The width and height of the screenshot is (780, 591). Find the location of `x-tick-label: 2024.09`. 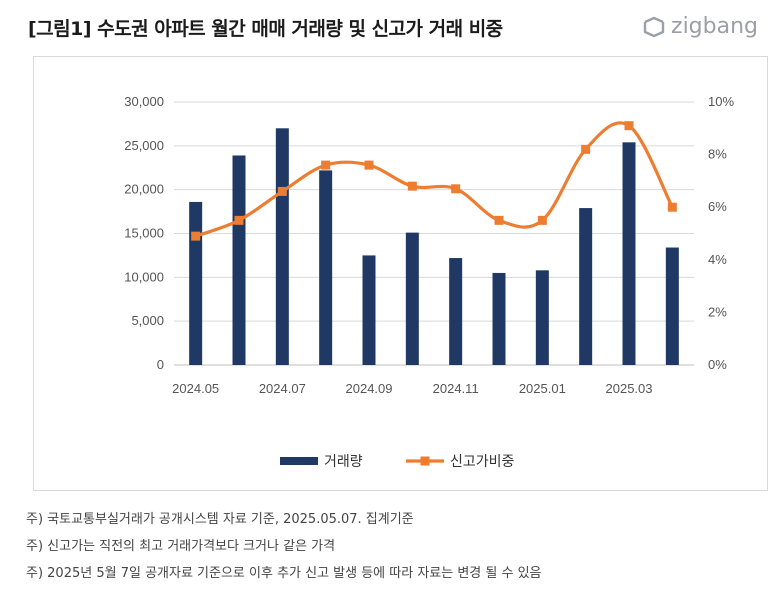

x-tick-label: 2024.09 is located at coordinates (369, 388).